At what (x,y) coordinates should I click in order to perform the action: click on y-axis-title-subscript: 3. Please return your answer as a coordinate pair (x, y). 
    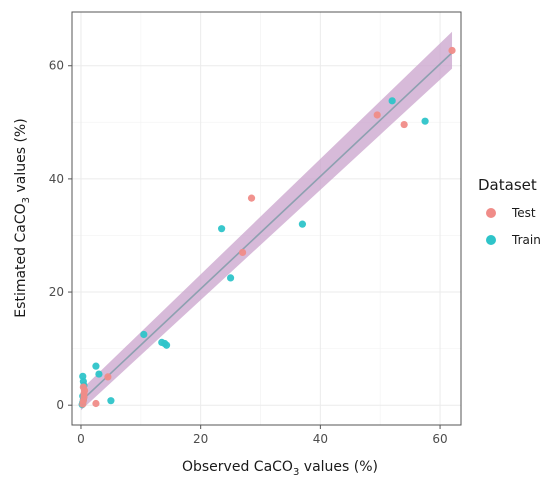
    Looking at the image, I should click on (26, 200).